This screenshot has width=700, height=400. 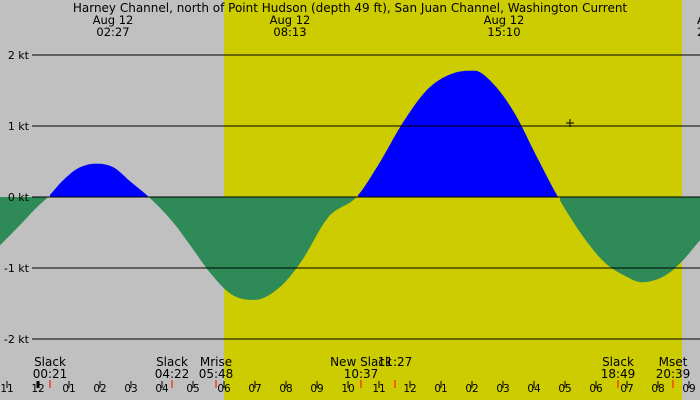 I want to click on event-time: 05:48, so click(x=216, y=374).